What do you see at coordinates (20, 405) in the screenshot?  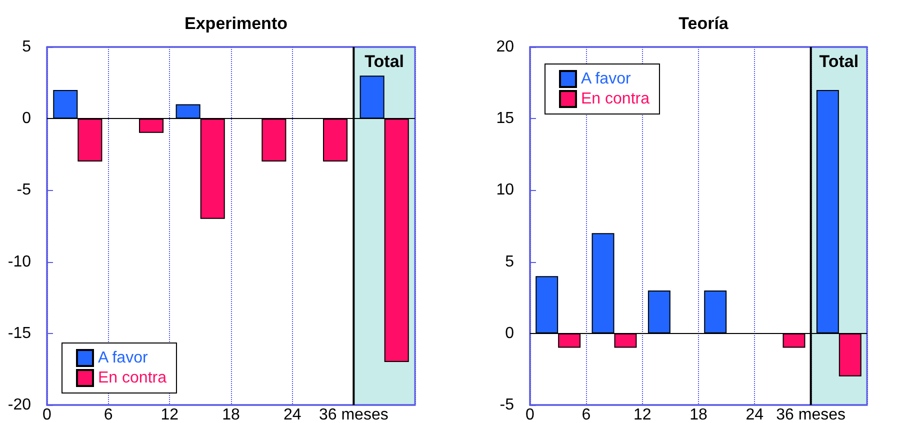 I see `y-tick-label: -20` at bounding box center [20, 405].